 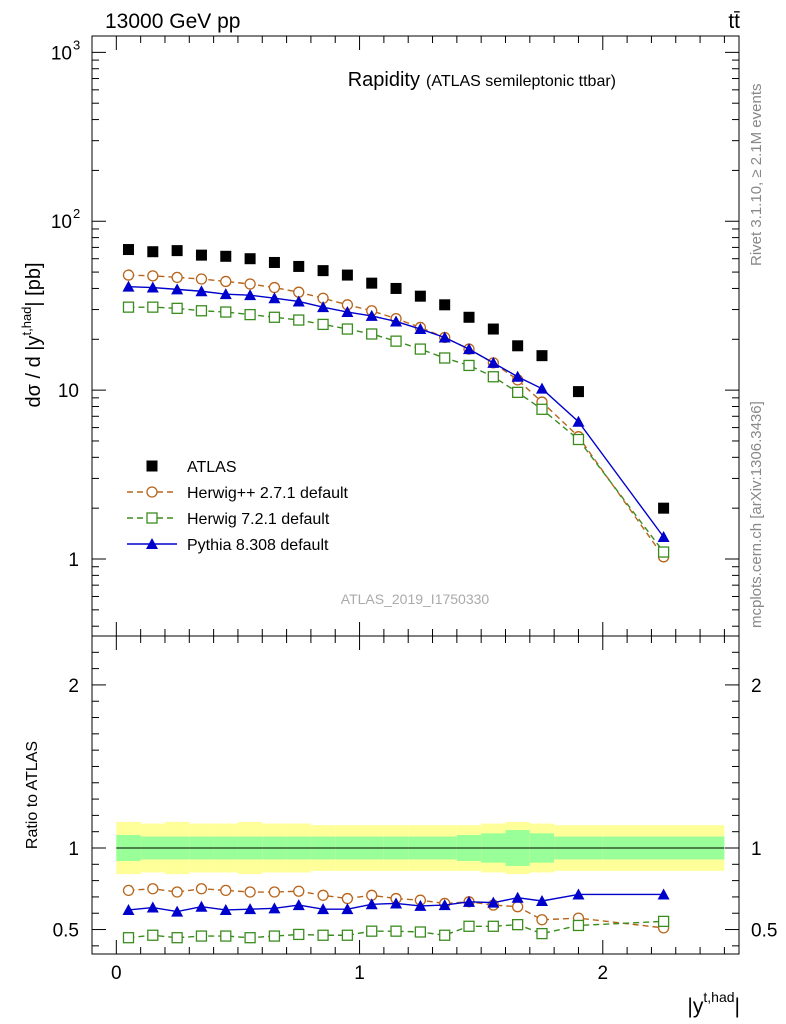 I want to click on x-axis-label: |yt,had|, so click(x=713, y=1003).